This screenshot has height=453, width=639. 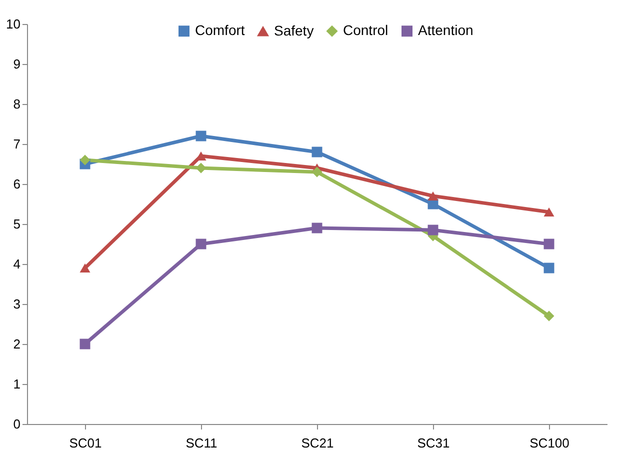 What do you see at coordinates (16, 424) in the screenshot?
I see `y-tick-label: 0` at bounding box center [16, 424].